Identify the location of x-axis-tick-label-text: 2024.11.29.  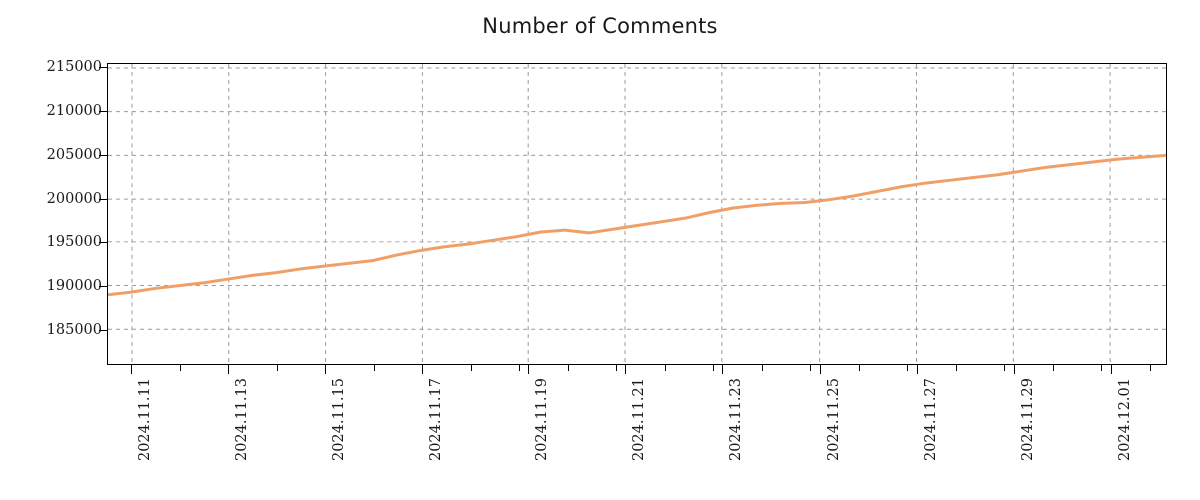
(1028, 420).